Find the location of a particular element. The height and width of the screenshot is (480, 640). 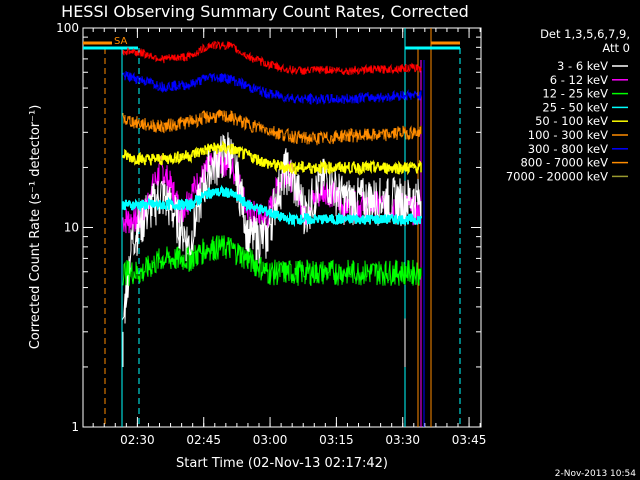

y-tick-label: 100 is located at coordinates (67, 28).